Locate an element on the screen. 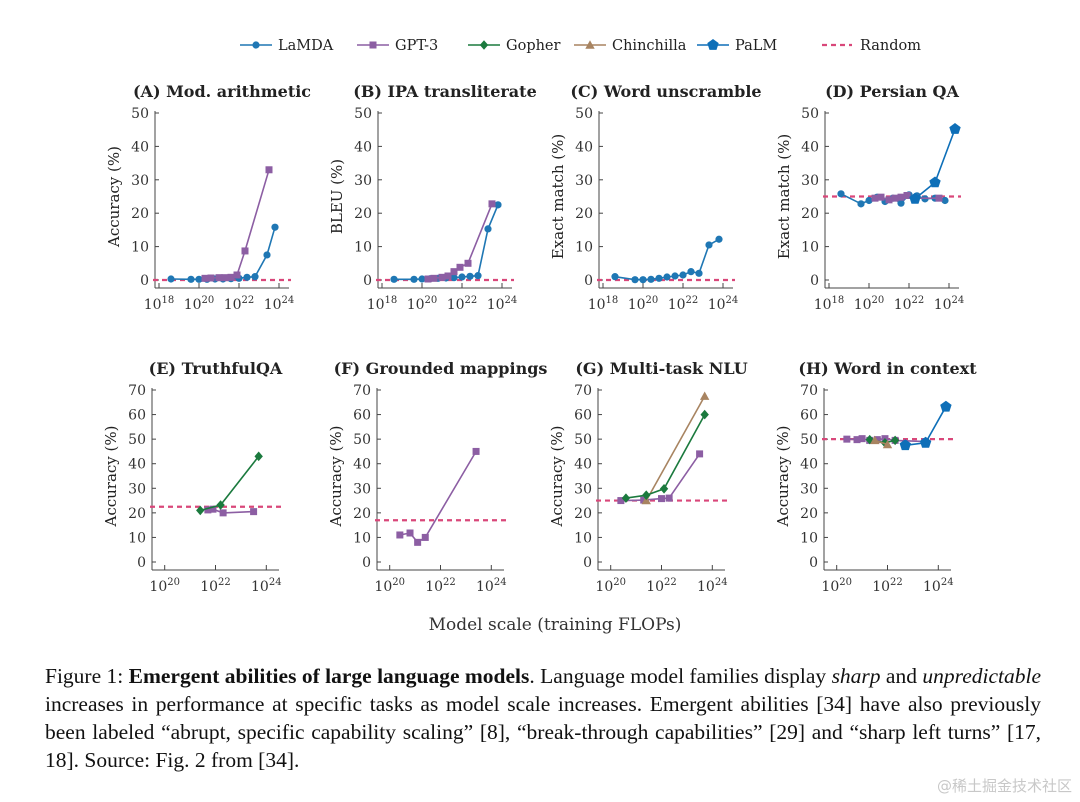 This screenshot has height=802, width=1080. panel-title: (F) Grounded mappings is located at coordinates (441, 368).